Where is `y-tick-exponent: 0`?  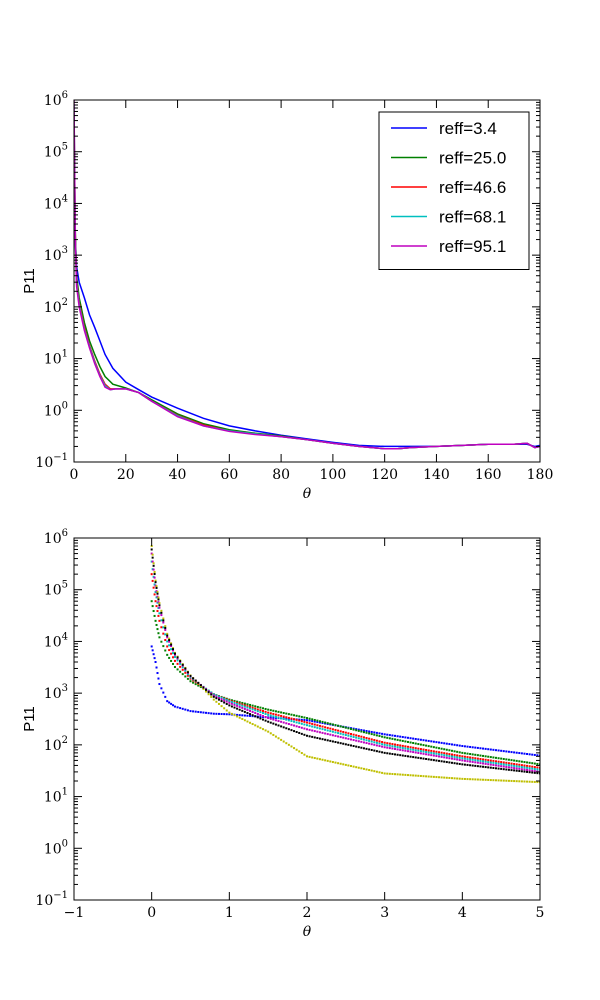
y-tick-exponent: 0 is located at coordinates (65, 405).